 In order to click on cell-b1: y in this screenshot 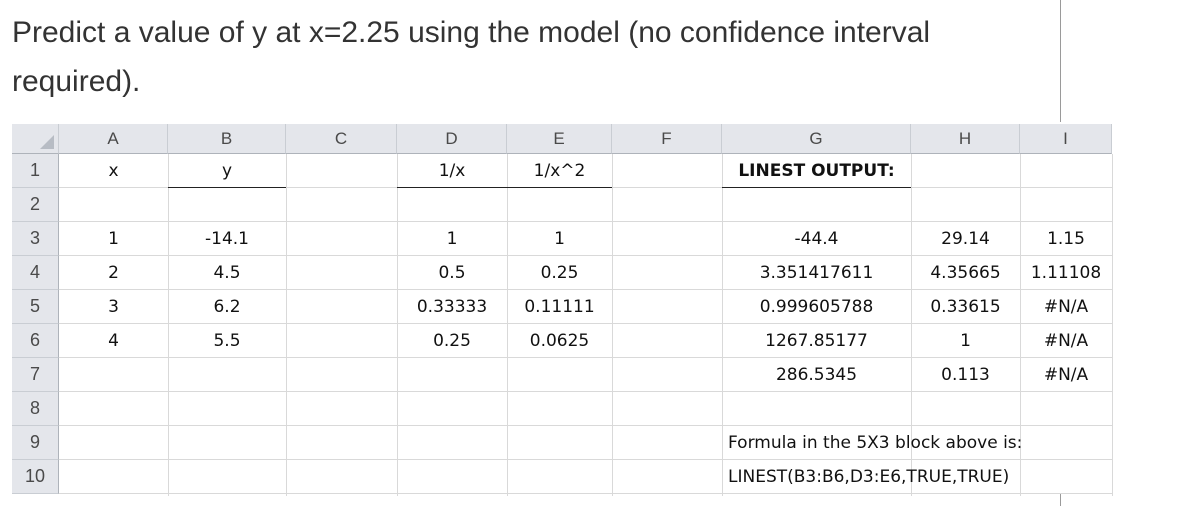, I will do `click(227, 171)`.